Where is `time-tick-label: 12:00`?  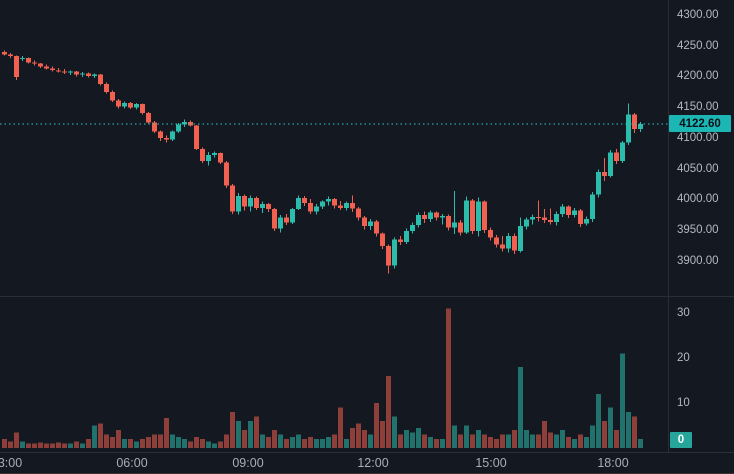 time-tick-label: 12:00 is located at coordinates (373, 463).